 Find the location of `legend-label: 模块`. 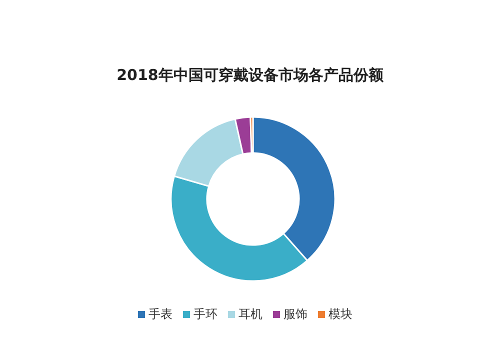

legend-label: 模块 is located at coordinates (340, 314).